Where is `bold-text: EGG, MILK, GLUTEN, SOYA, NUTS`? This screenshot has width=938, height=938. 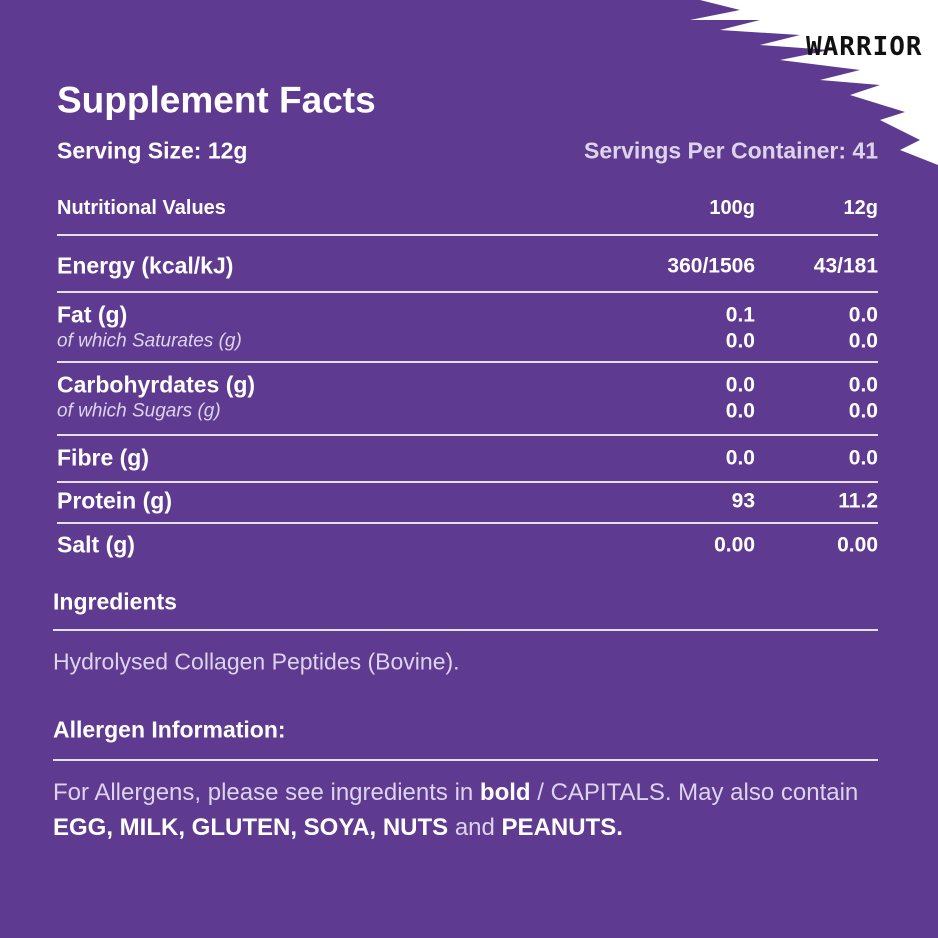 bold-text: EGG, MILK, GLUTEN, SOYA, NUTS is located at coordinates (251, 827).